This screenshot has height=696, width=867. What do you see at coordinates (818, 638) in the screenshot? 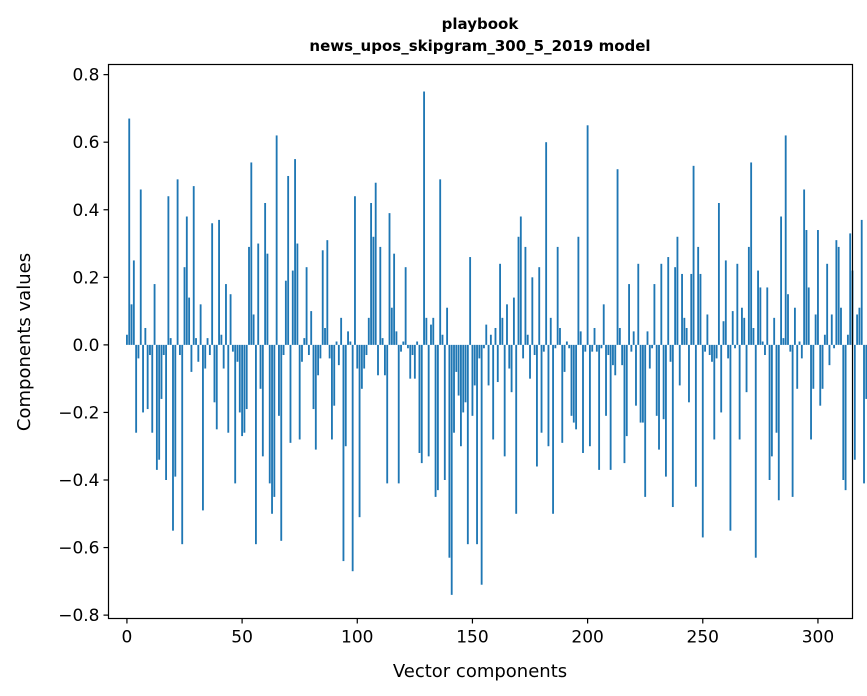
I see `x-tick-label: 300` at bounding box center [818, 638].